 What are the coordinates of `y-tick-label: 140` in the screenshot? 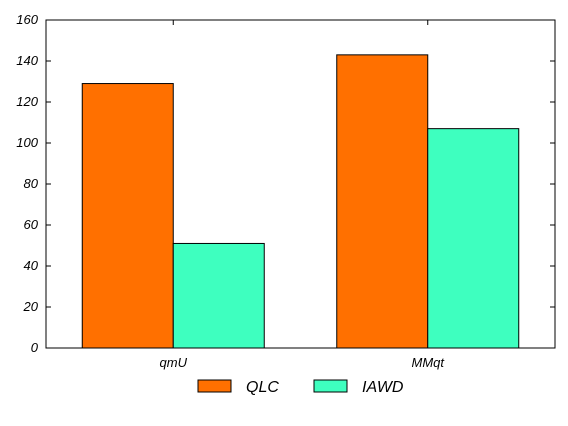 It's located at (27, 60).